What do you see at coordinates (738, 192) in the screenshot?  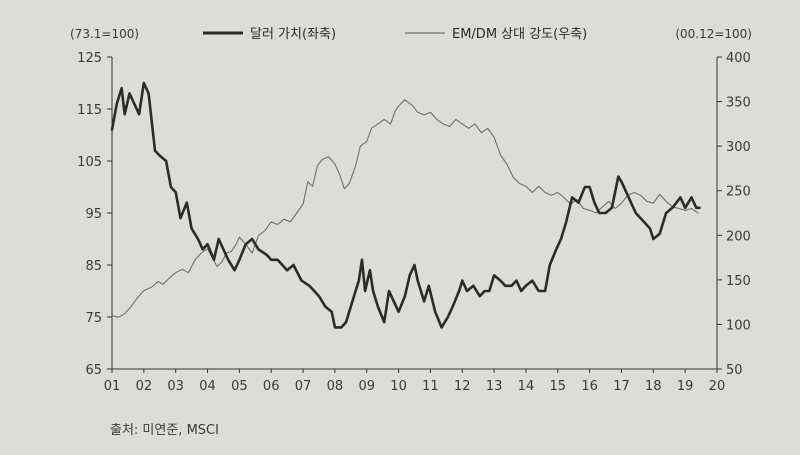 I see `right-tick-label: 250` at bounding box center [738, 192].